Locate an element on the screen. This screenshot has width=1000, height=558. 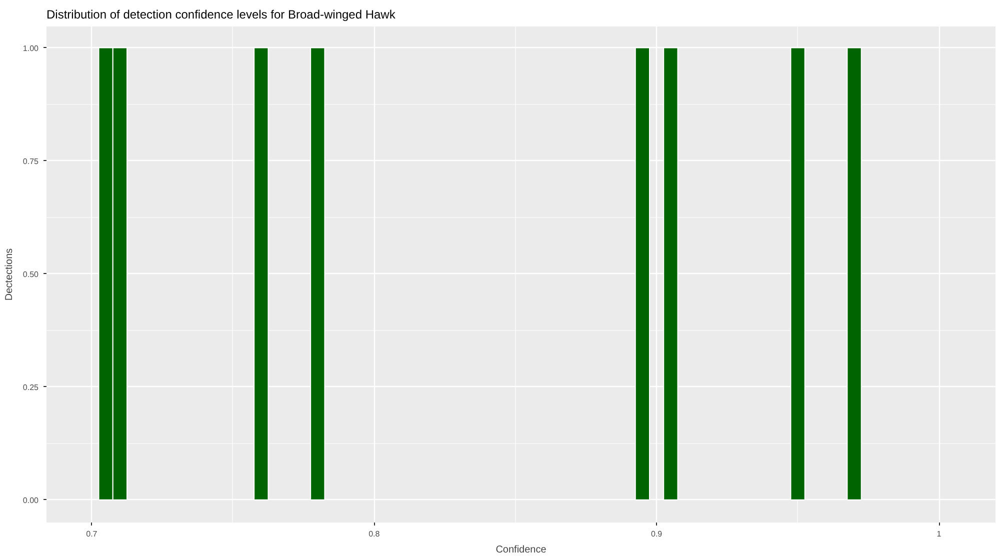
x-tick-label: 1 is located at coordinates (939, 534).